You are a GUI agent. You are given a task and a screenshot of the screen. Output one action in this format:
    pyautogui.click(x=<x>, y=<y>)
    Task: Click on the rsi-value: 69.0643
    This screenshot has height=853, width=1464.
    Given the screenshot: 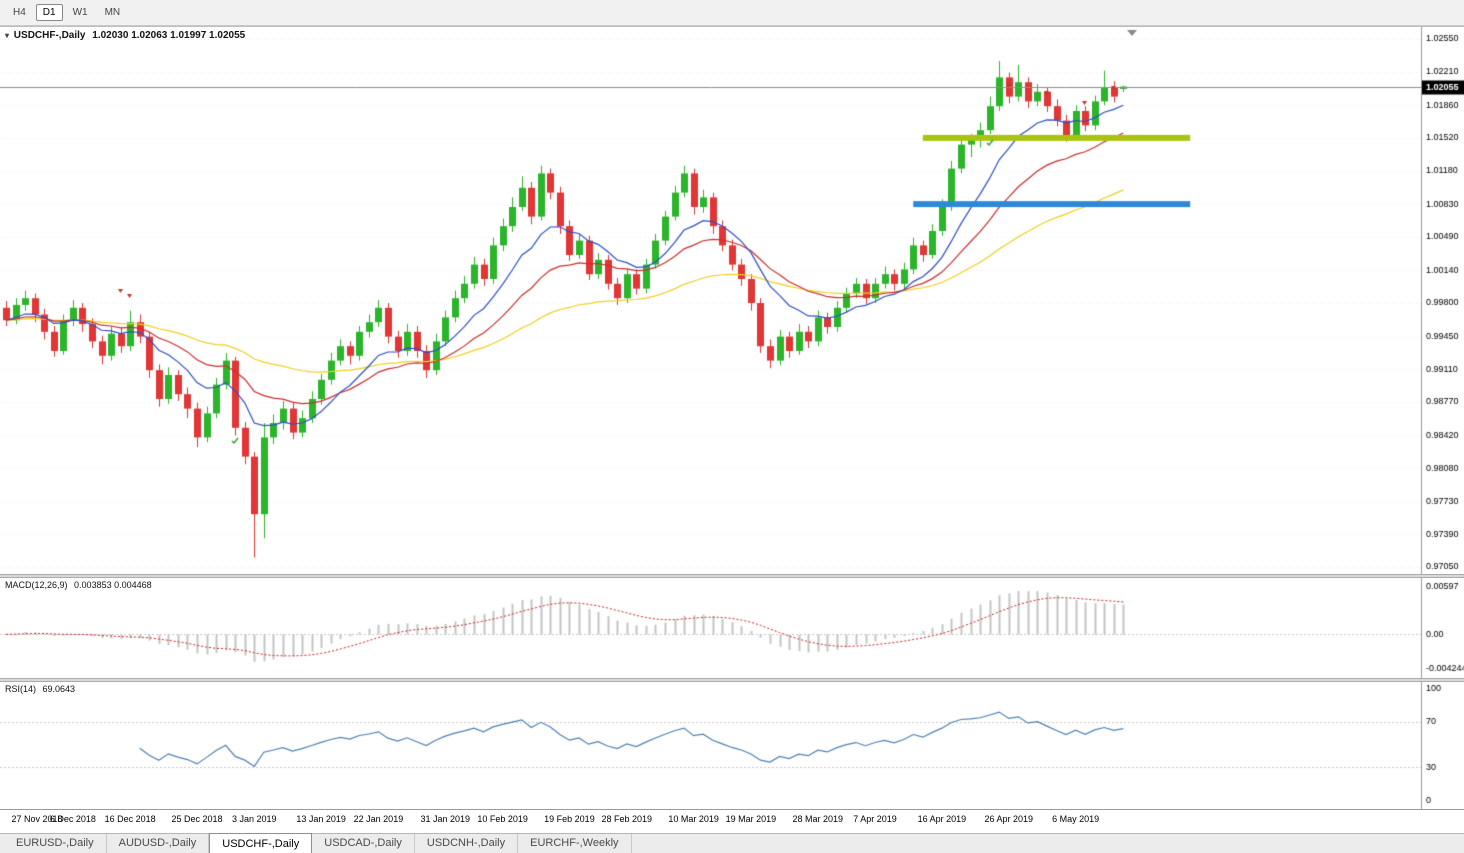 What is the action you would take?
    pyautogui.click(x=59, y=689)
    